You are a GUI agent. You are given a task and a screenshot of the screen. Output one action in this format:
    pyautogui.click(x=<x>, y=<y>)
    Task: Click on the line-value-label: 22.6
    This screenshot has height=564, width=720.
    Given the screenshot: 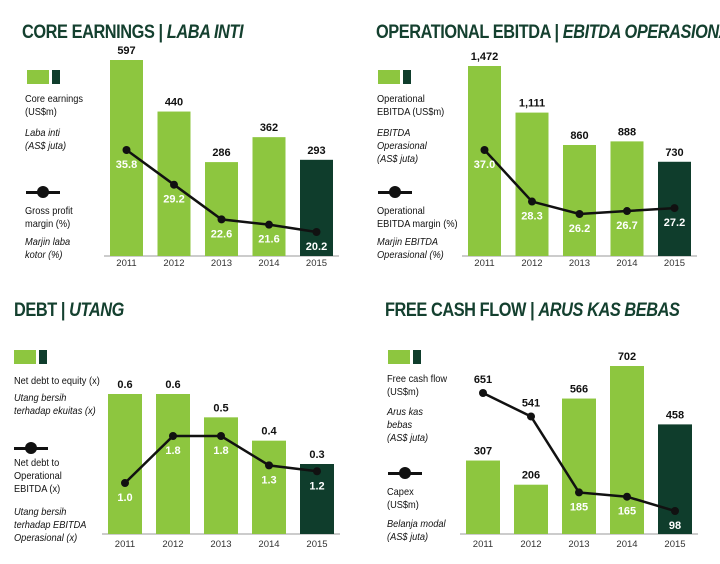 What is the action you would take?
    pyautogui.click(x=221, y=234)
    